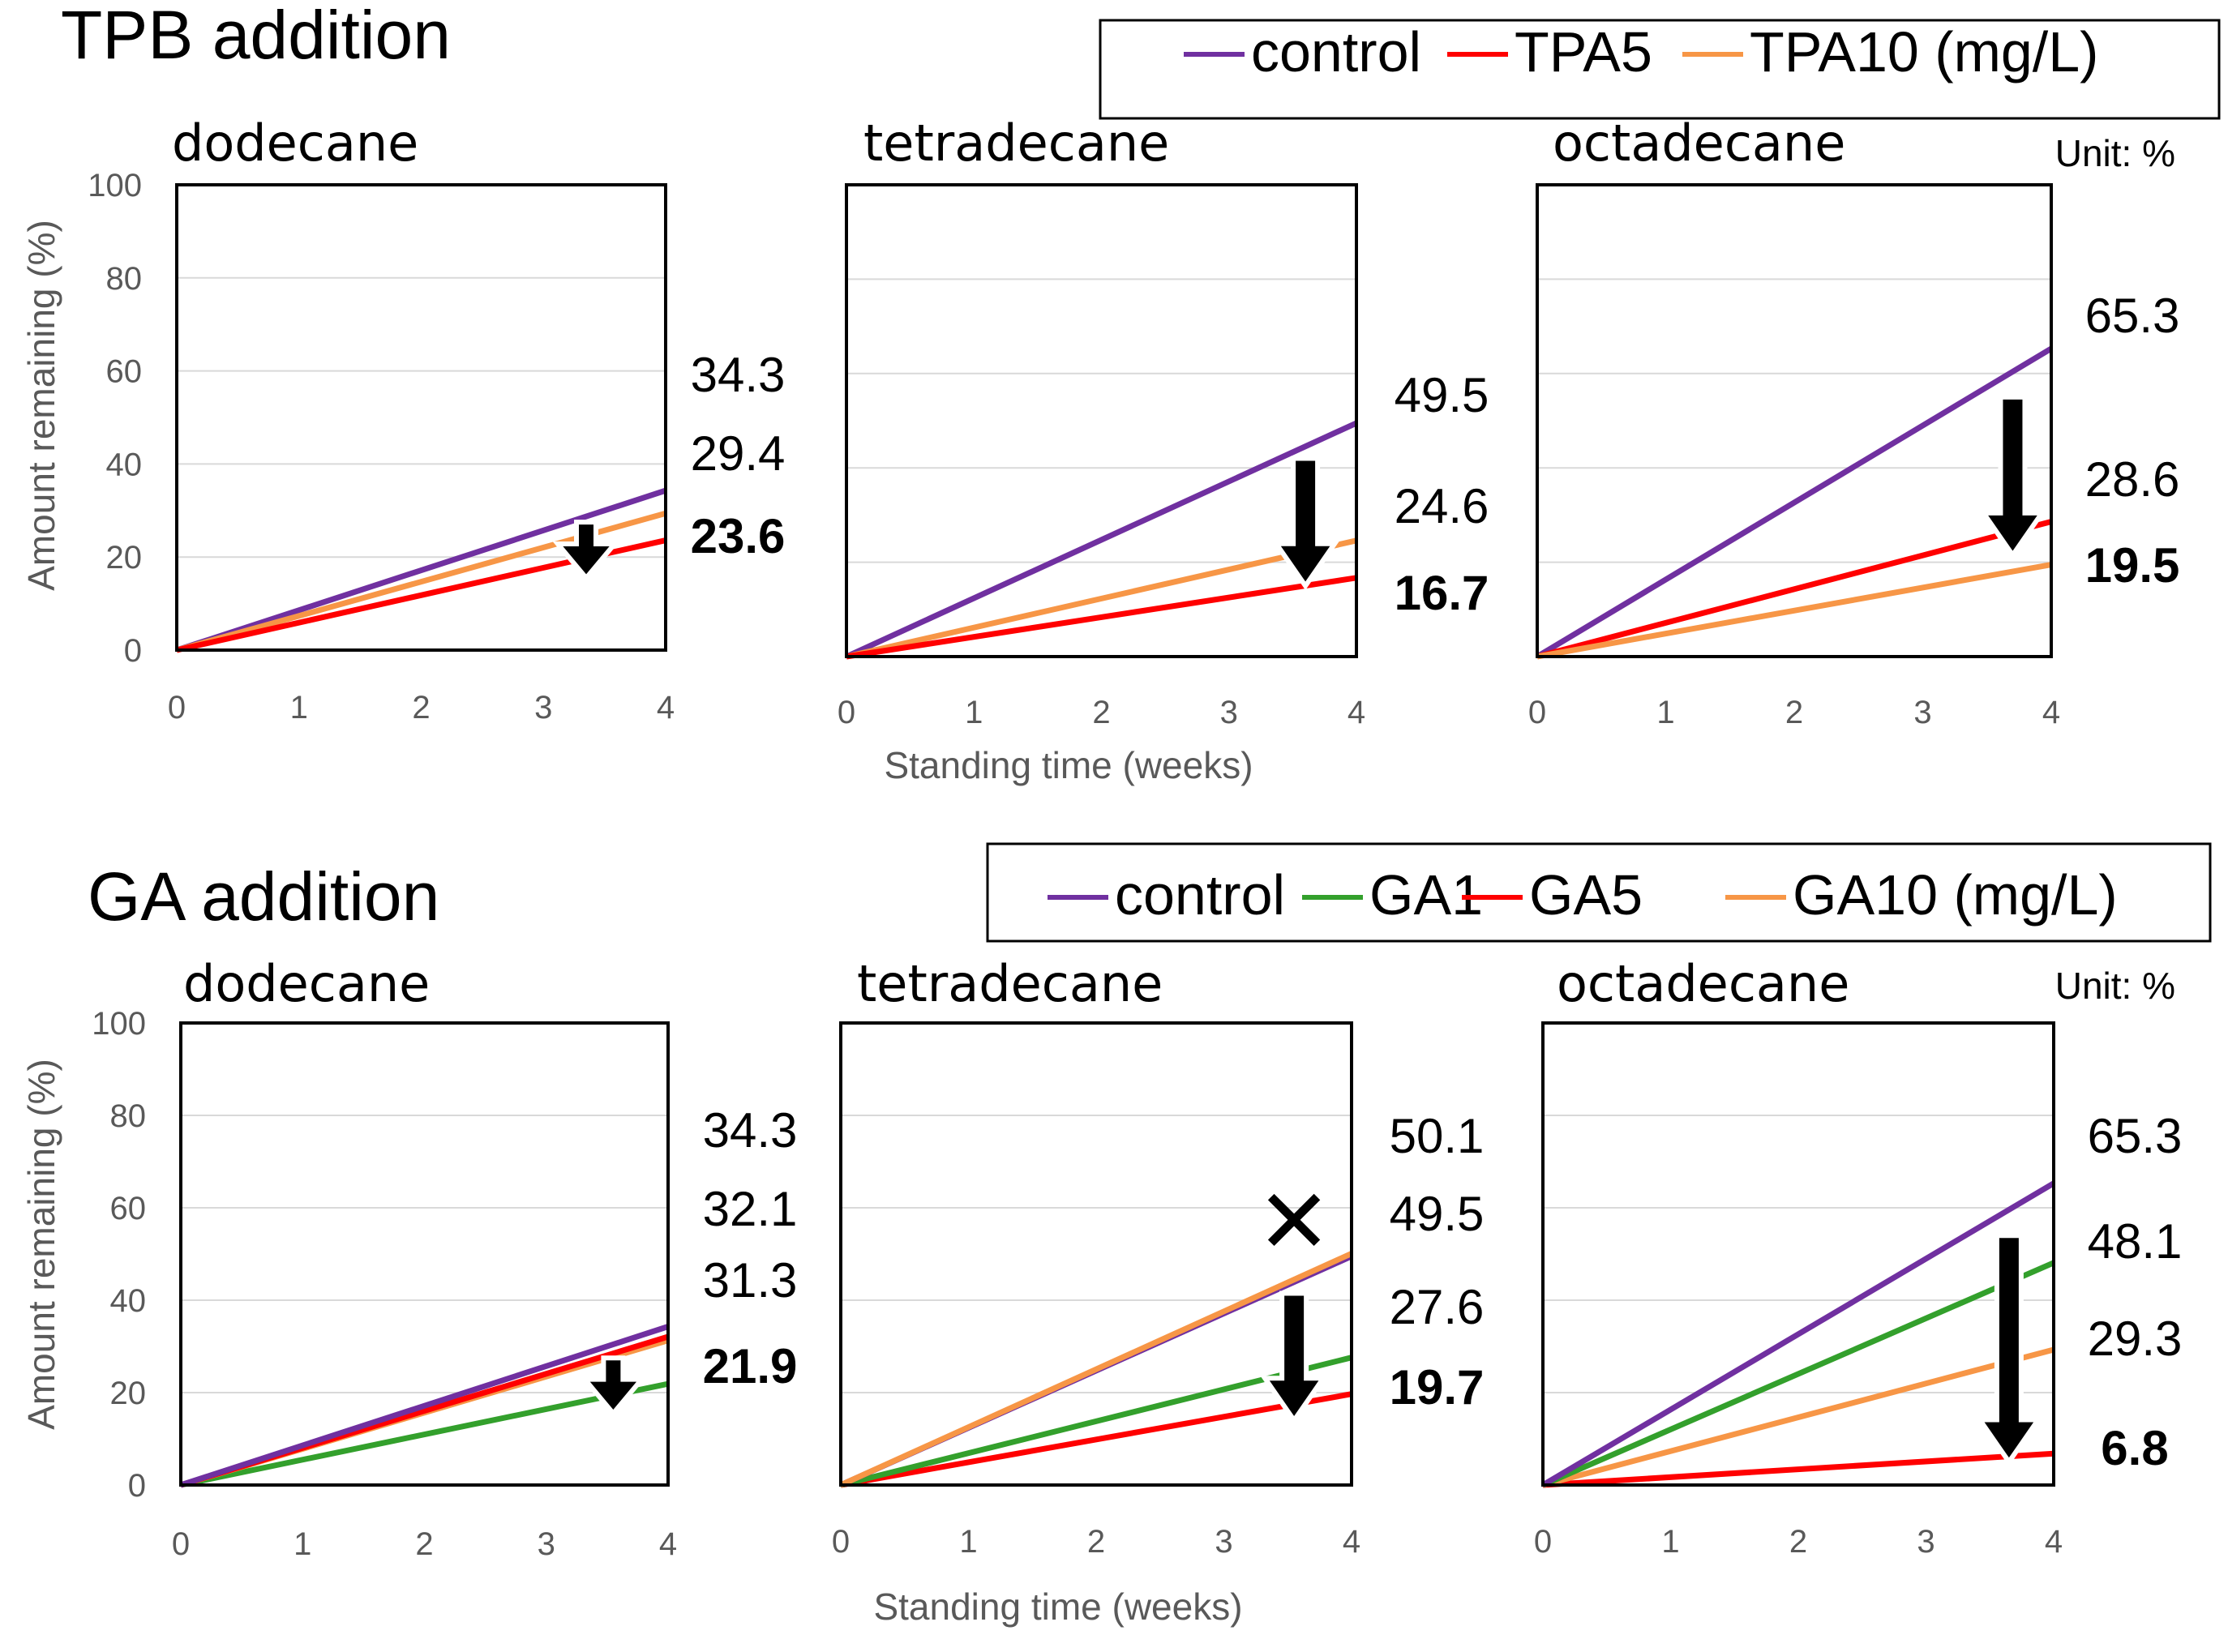  Describe the element at coordinates (2132, 480) in the screenshot. I see `data-label: 28.6` at that location.